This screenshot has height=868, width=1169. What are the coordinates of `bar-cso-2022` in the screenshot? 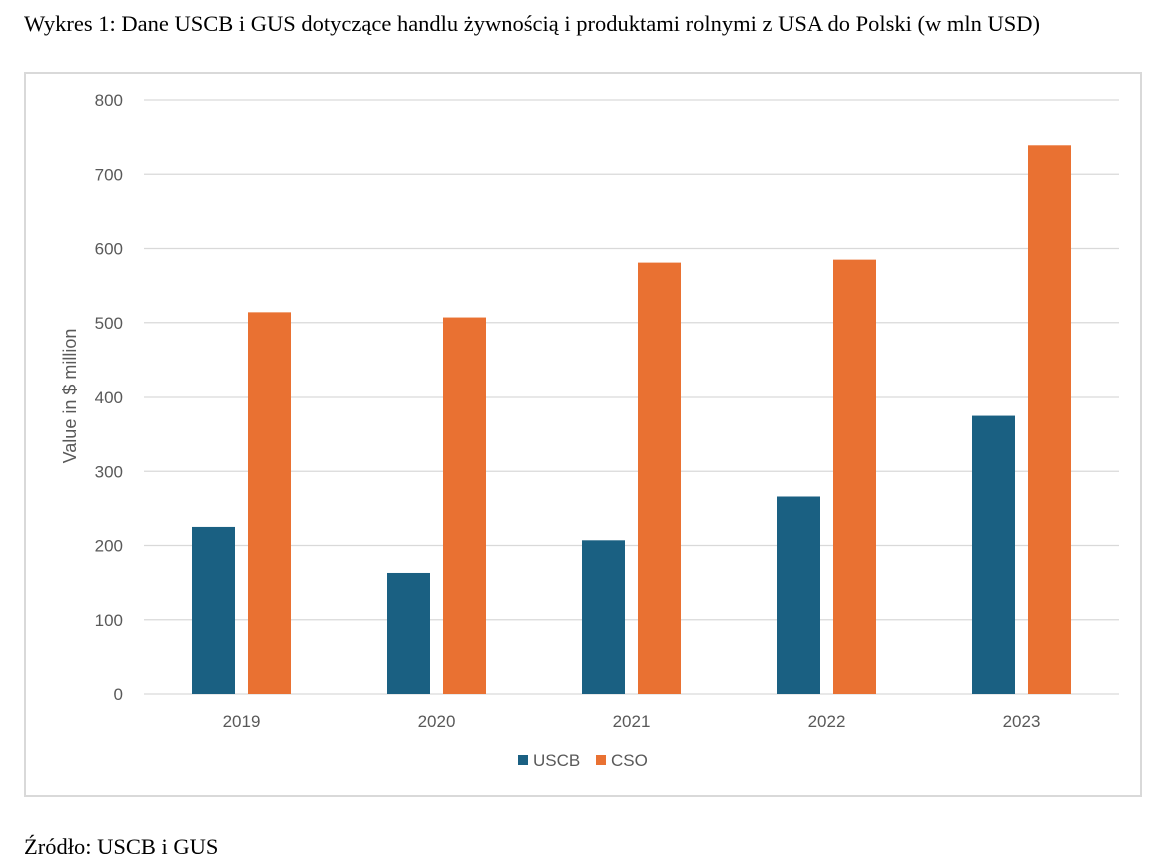 It's located at (854, 476).